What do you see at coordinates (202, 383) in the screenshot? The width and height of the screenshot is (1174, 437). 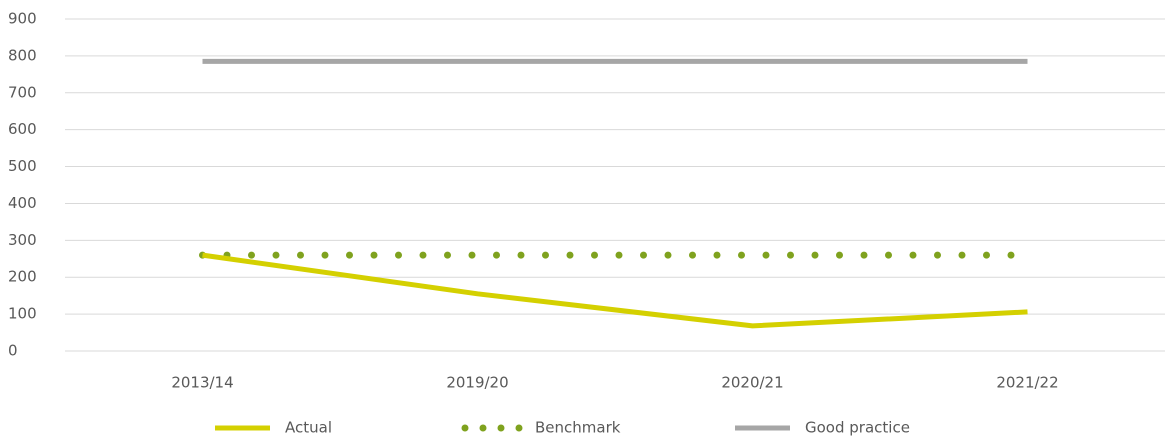 I see `x-tick-label: 2013/14` at bounding box center [202, 383].